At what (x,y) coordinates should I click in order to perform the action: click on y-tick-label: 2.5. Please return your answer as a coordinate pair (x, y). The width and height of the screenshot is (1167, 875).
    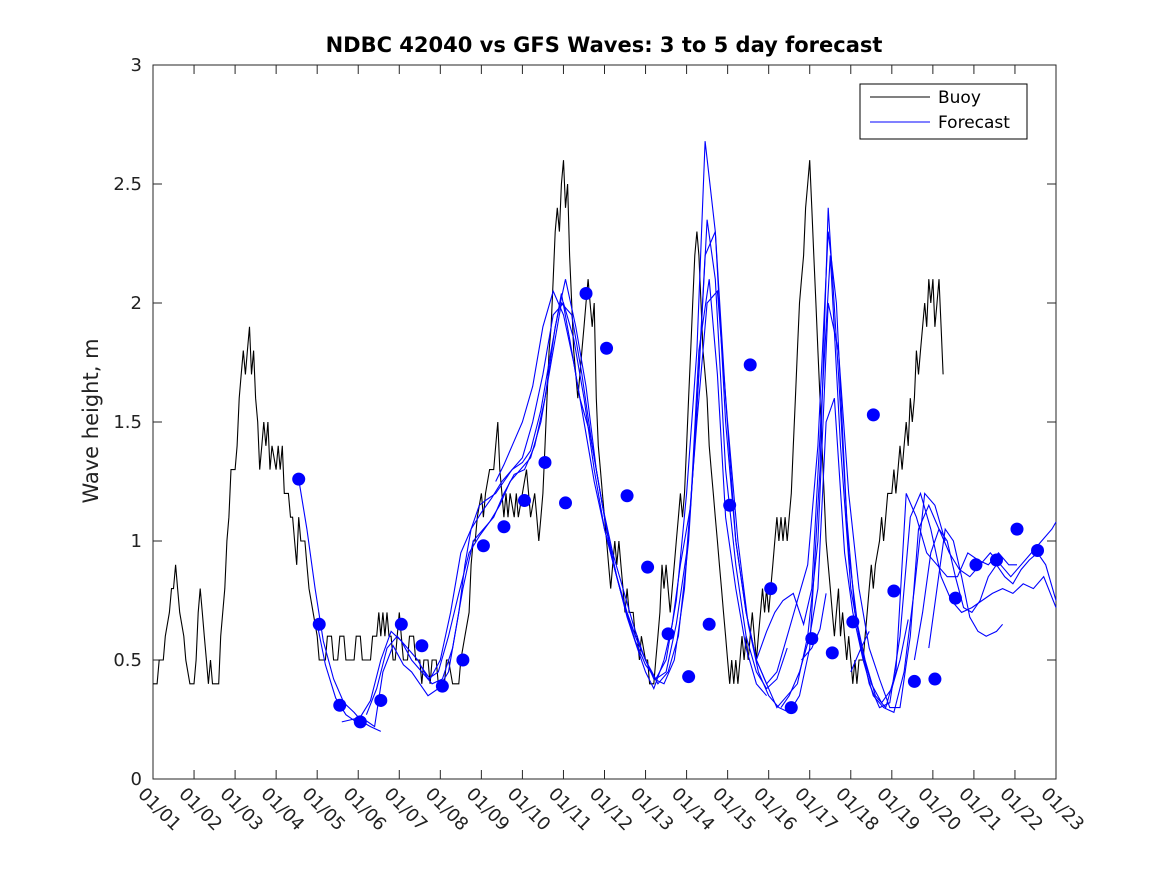
    Looking at the image, I should click on (127, 184).